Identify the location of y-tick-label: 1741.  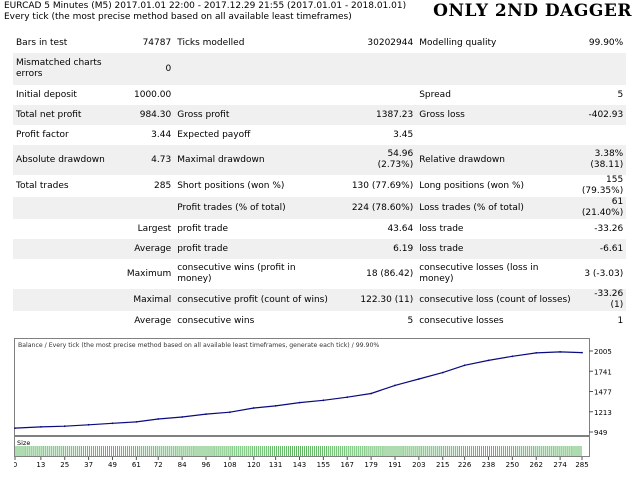
(603, 372).